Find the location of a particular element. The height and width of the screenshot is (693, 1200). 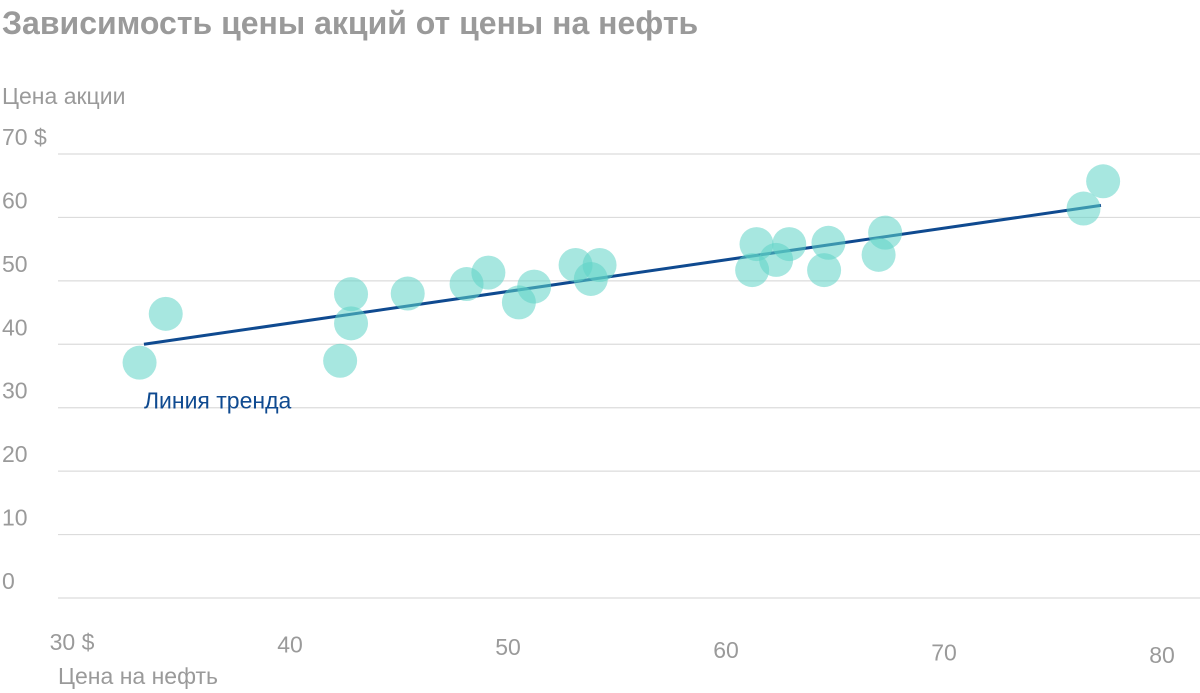

y-tick-label: 50 is located at coordinates (15, 264).